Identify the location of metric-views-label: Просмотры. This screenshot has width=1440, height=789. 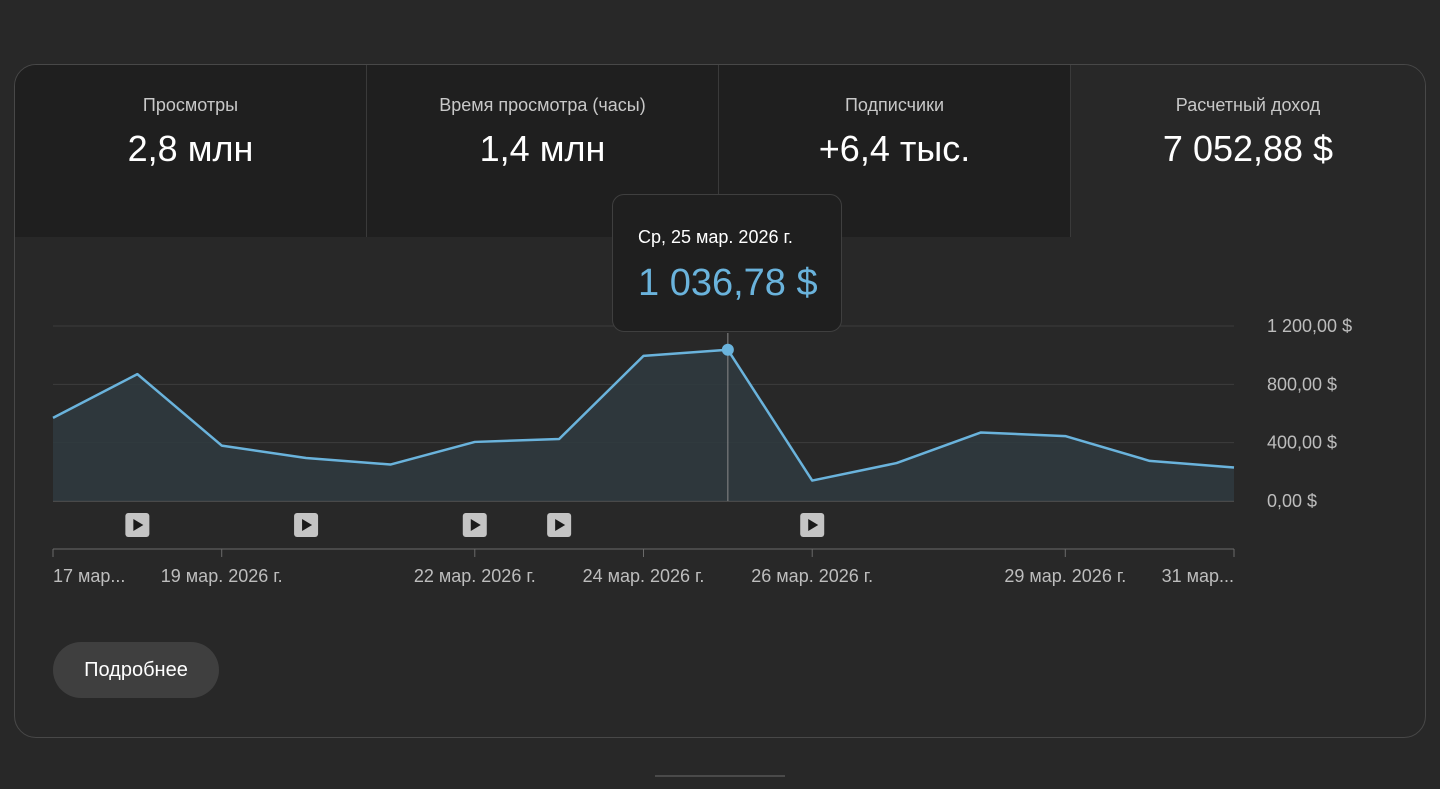
(190, 105).